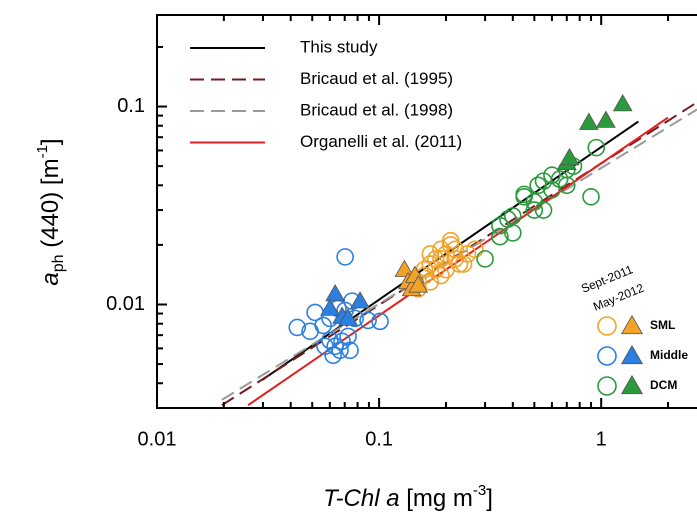 Image resolution: width=697 pixels, height=522 pixels. I want to click on legend-label: This study, so click(339, 46).